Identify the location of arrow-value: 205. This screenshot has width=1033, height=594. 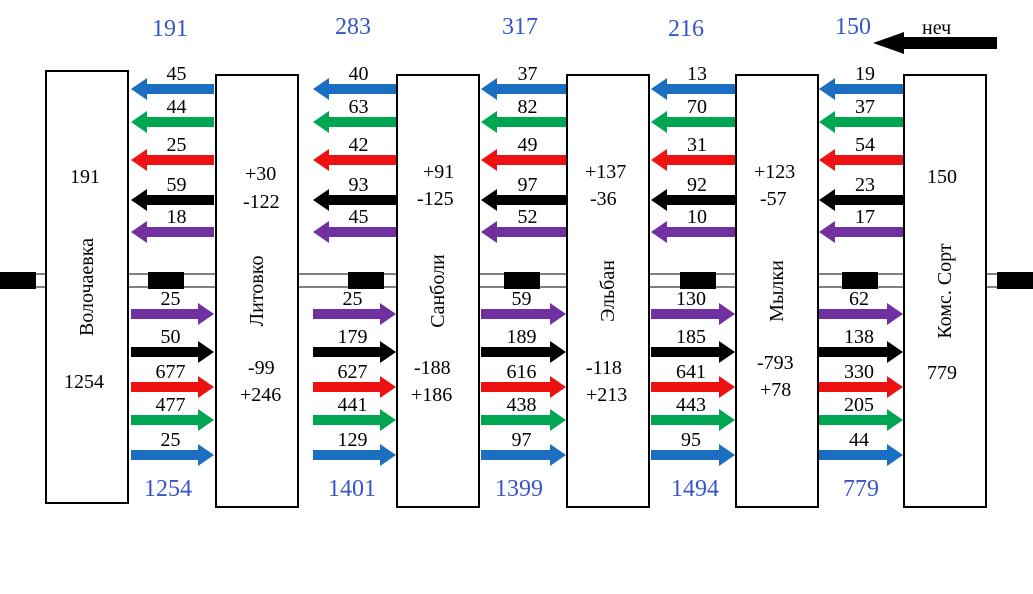
(859, 405).